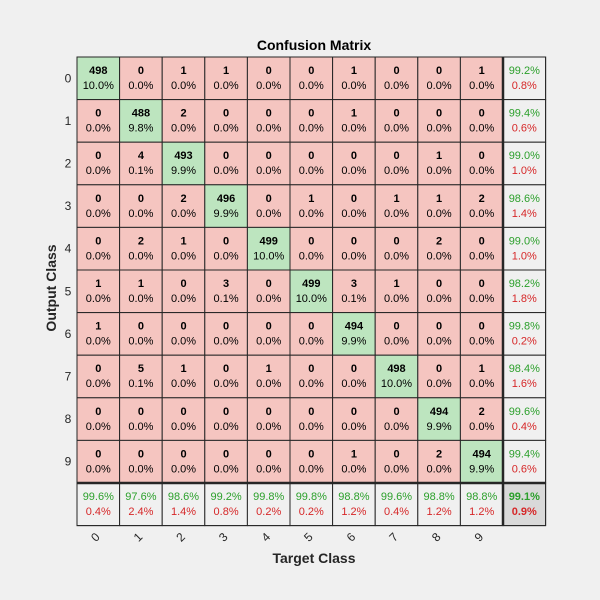 This screenshot has width=600, height=600. Describe the element at coordinates (524, 369) in the screenshot. I see `summary-accuracy: 98.4%` at that location.